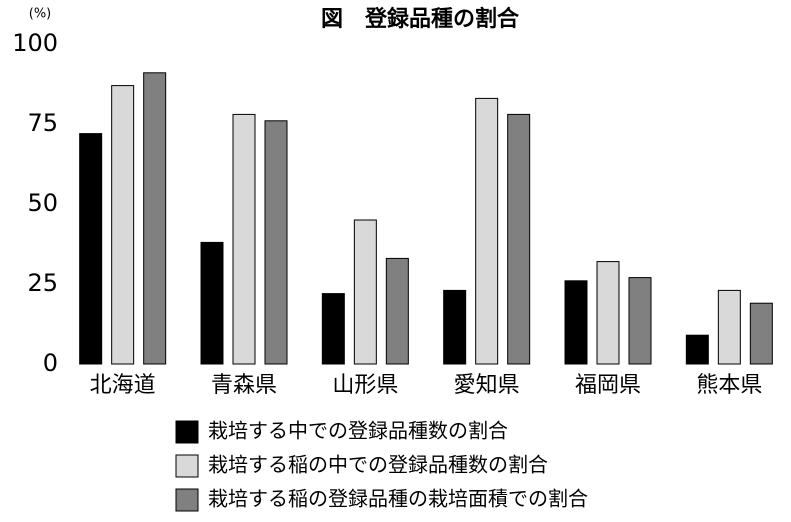 This screenshot has height=522, width=791. Describe the element at coordinates (358, 431) in the screenshot. I see `legend-label: 栽培する中での登録品種数の割合` at that location.